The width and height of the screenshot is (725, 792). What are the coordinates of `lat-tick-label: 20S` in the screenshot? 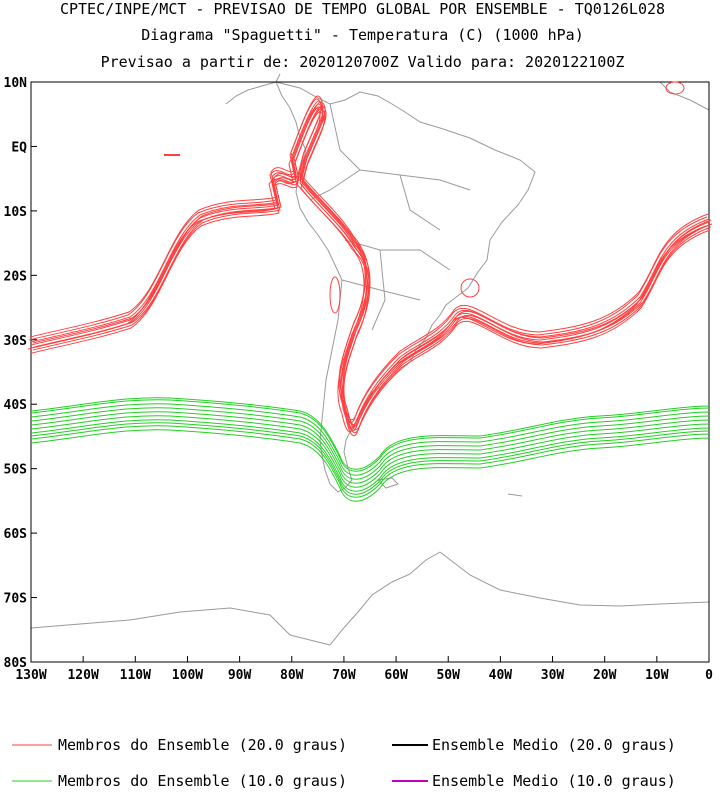 It's located at (16, 276).